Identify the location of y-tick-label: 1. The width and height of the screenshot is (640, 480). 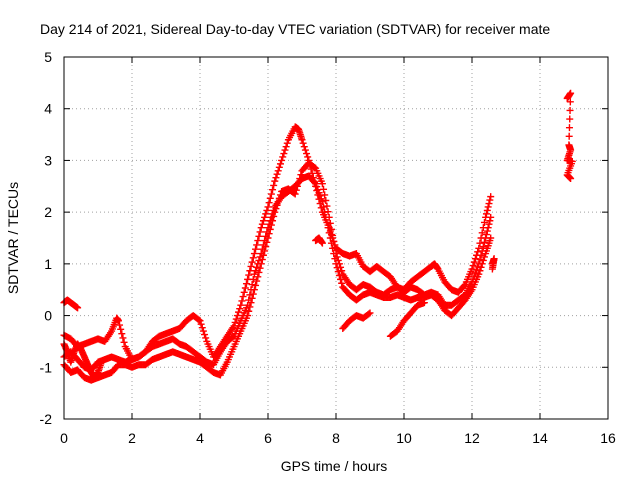
(48, 264).